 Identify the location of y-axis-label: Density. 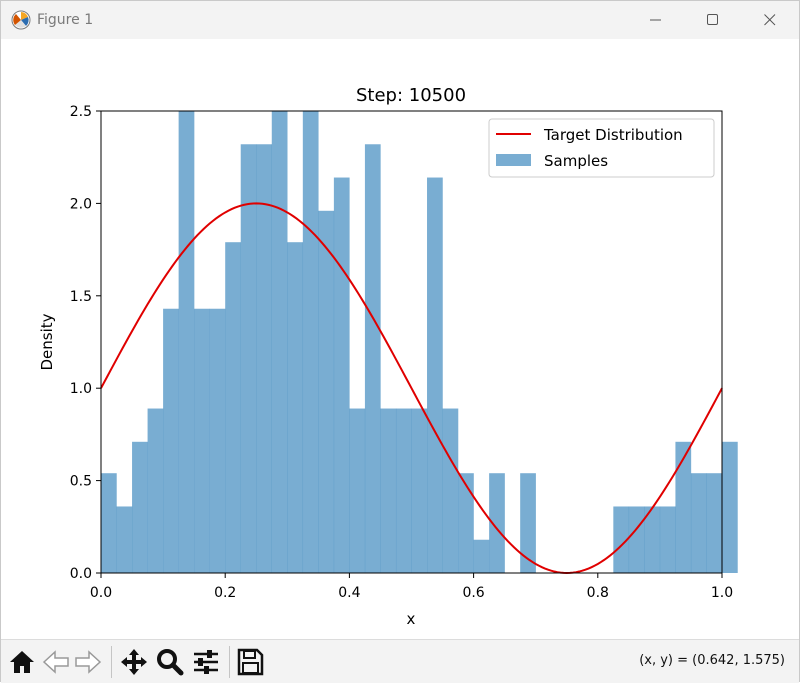
(47, 341).